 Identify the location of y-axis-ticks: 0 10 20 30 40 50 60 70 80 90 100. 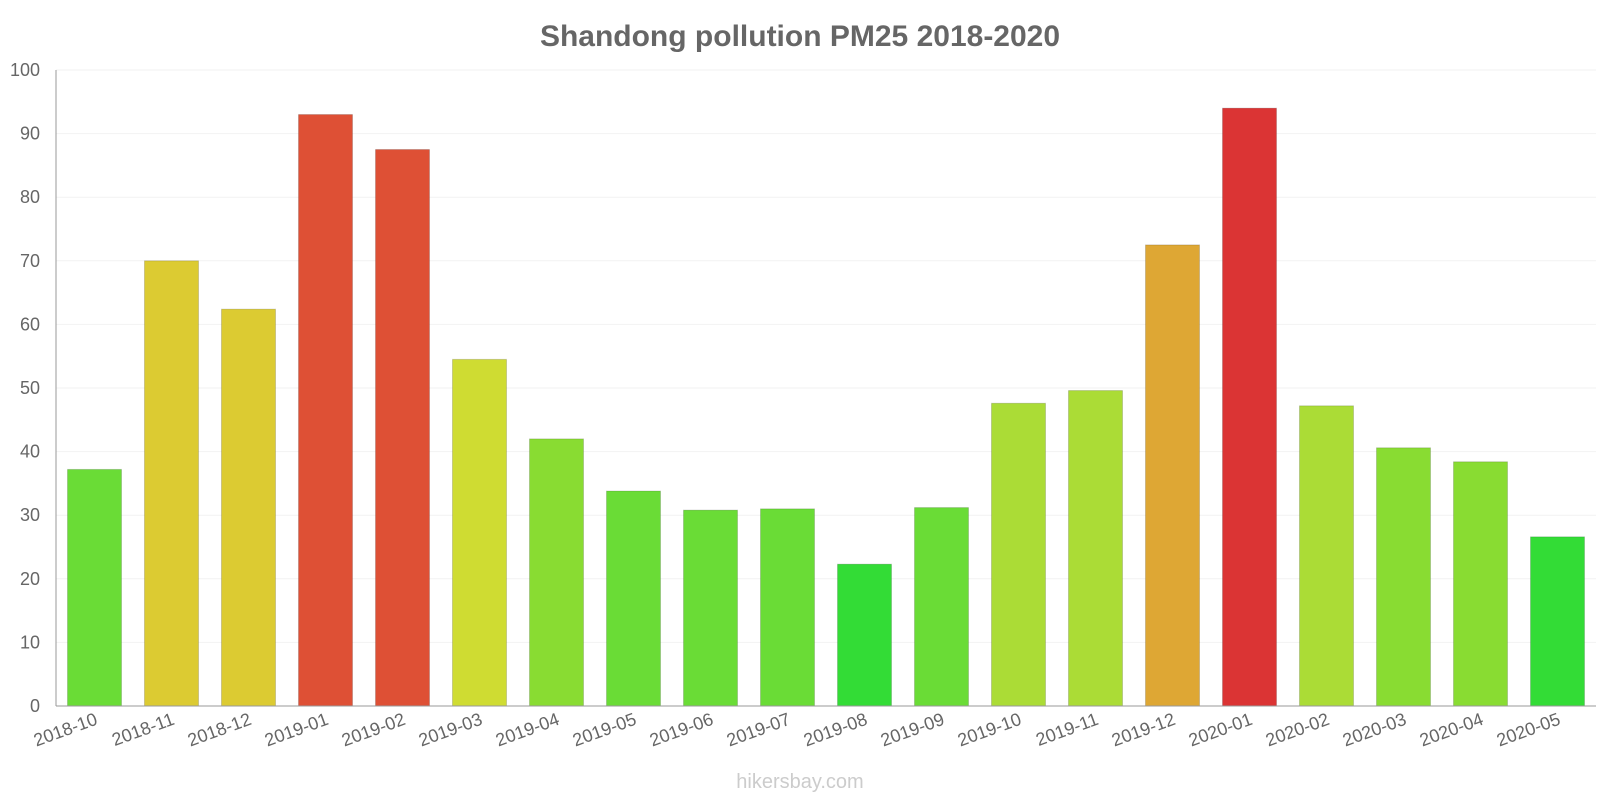
(25, 388).